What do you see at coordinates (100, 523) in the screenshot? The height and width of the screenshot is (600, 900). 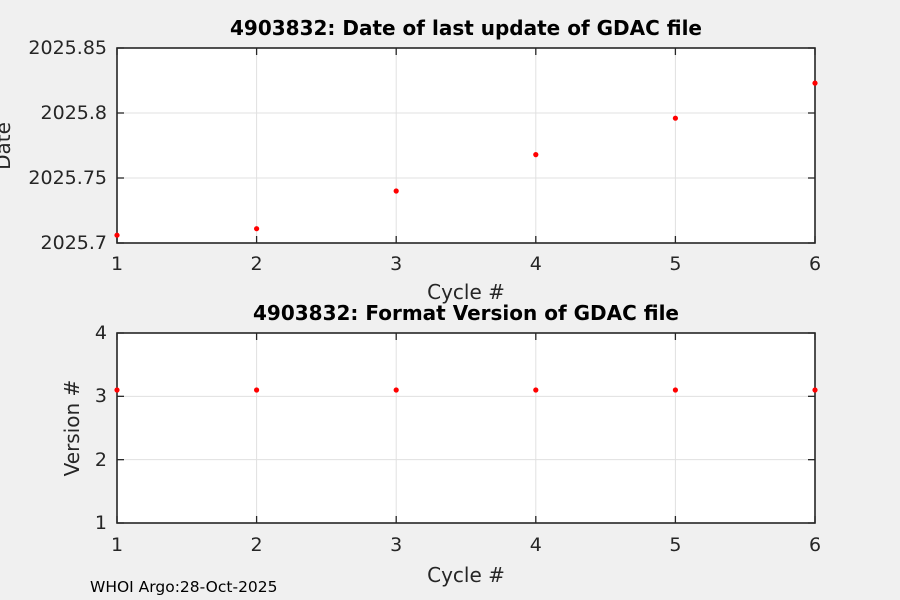 I see `y-tick-label: 1` at bounding box center [100, 523].